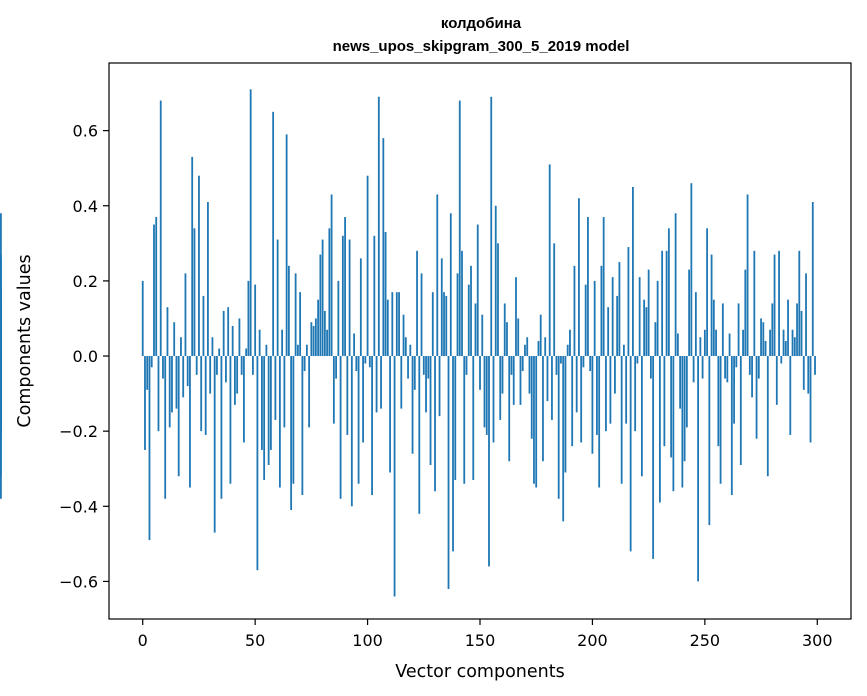 The width and height of the screenshot is (867, 696). What do you see at coordinates (85, 131) in the screenshot?
I see `y-tick-label: 0.6` at bounding box center [85, 131].